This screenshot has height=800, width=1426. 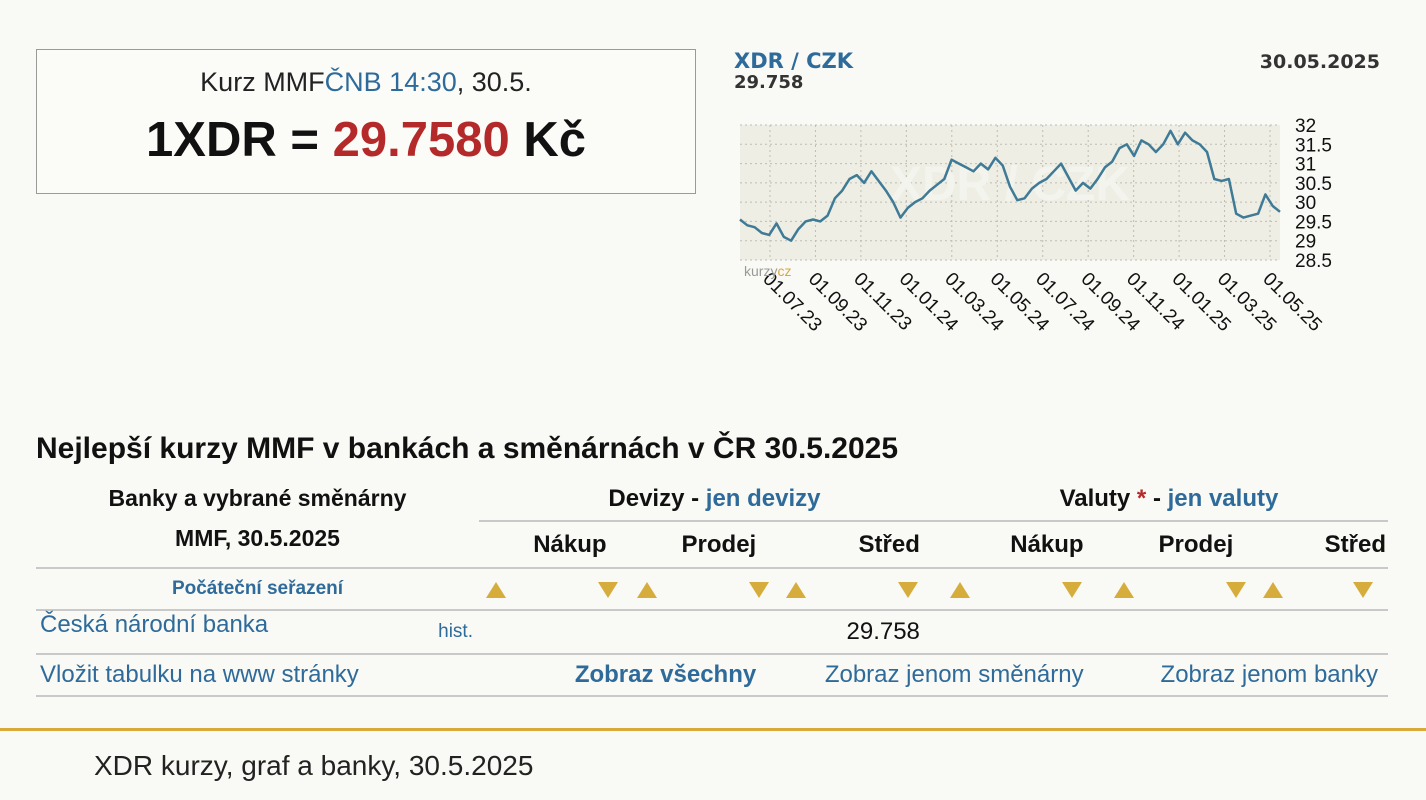 I want to click on col-val-mid: Střed, so click(x=1355, y=544).